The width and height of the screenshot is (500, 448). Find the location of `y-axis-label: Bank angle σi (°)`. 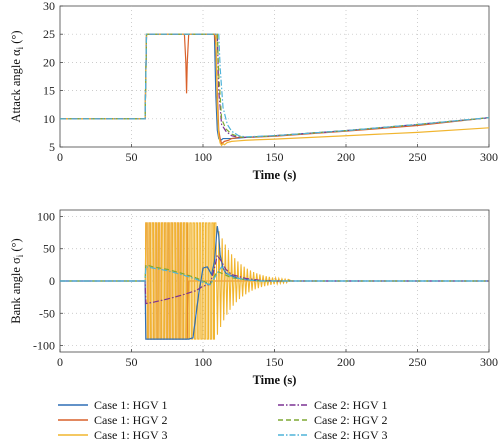

y-axis-label: Bank angle σi (°) is located at coordinates (17, 280).